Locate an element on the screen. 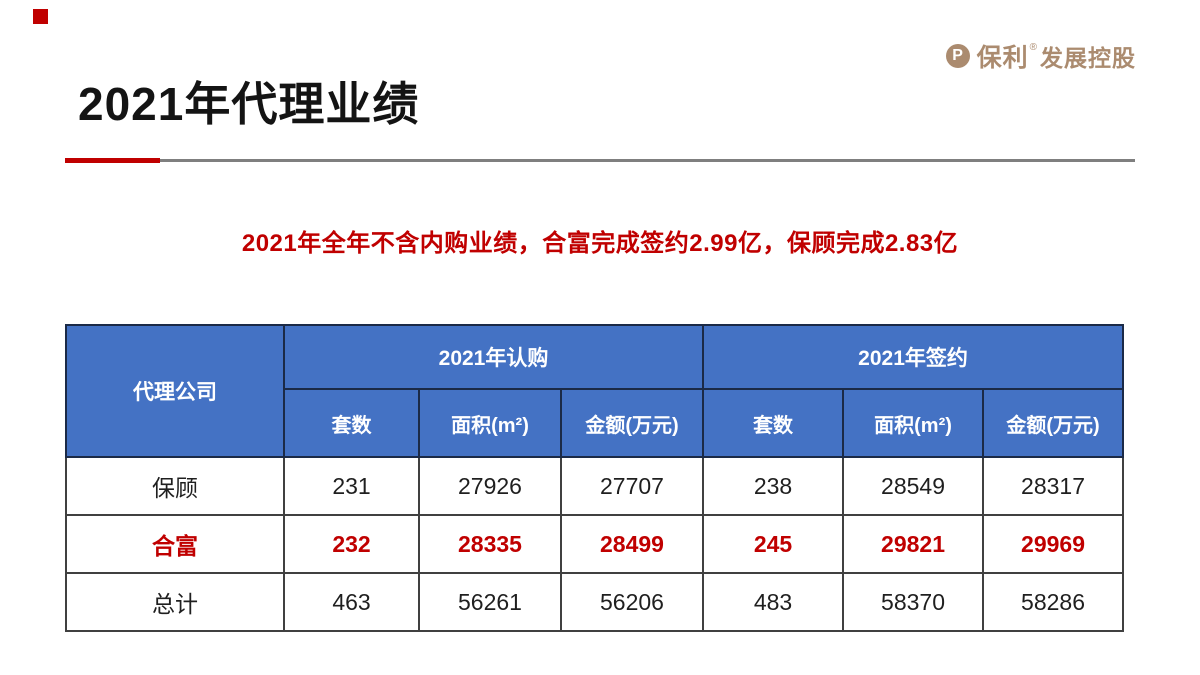 The image size is (1200, 675). column-header-amount-2: 金额(万元) is located at coordinates (1053, 423).